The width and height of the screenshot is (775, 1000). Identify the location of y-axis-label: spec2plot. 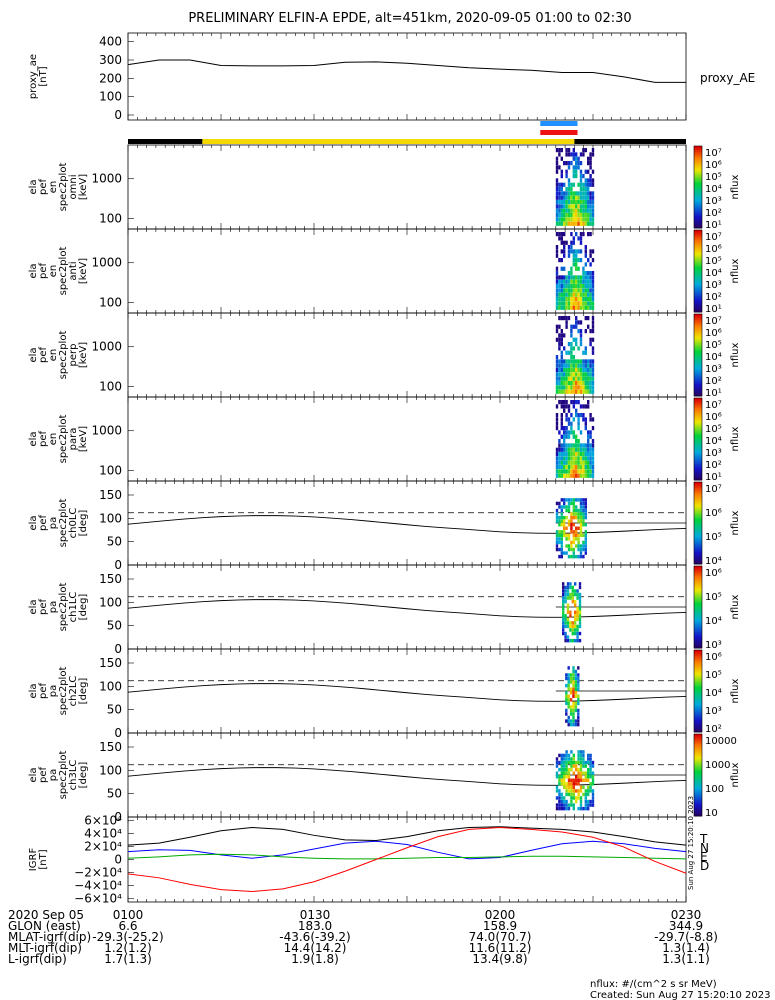
(63, 775).